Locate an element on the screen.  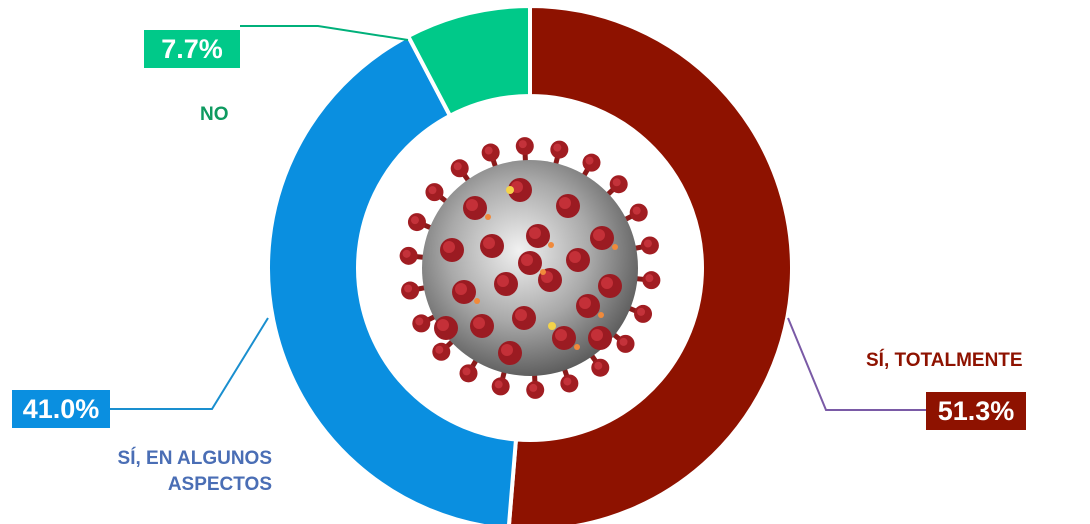
value-label-si-totalmente: 51.3% is located at coordinates (976, 411).